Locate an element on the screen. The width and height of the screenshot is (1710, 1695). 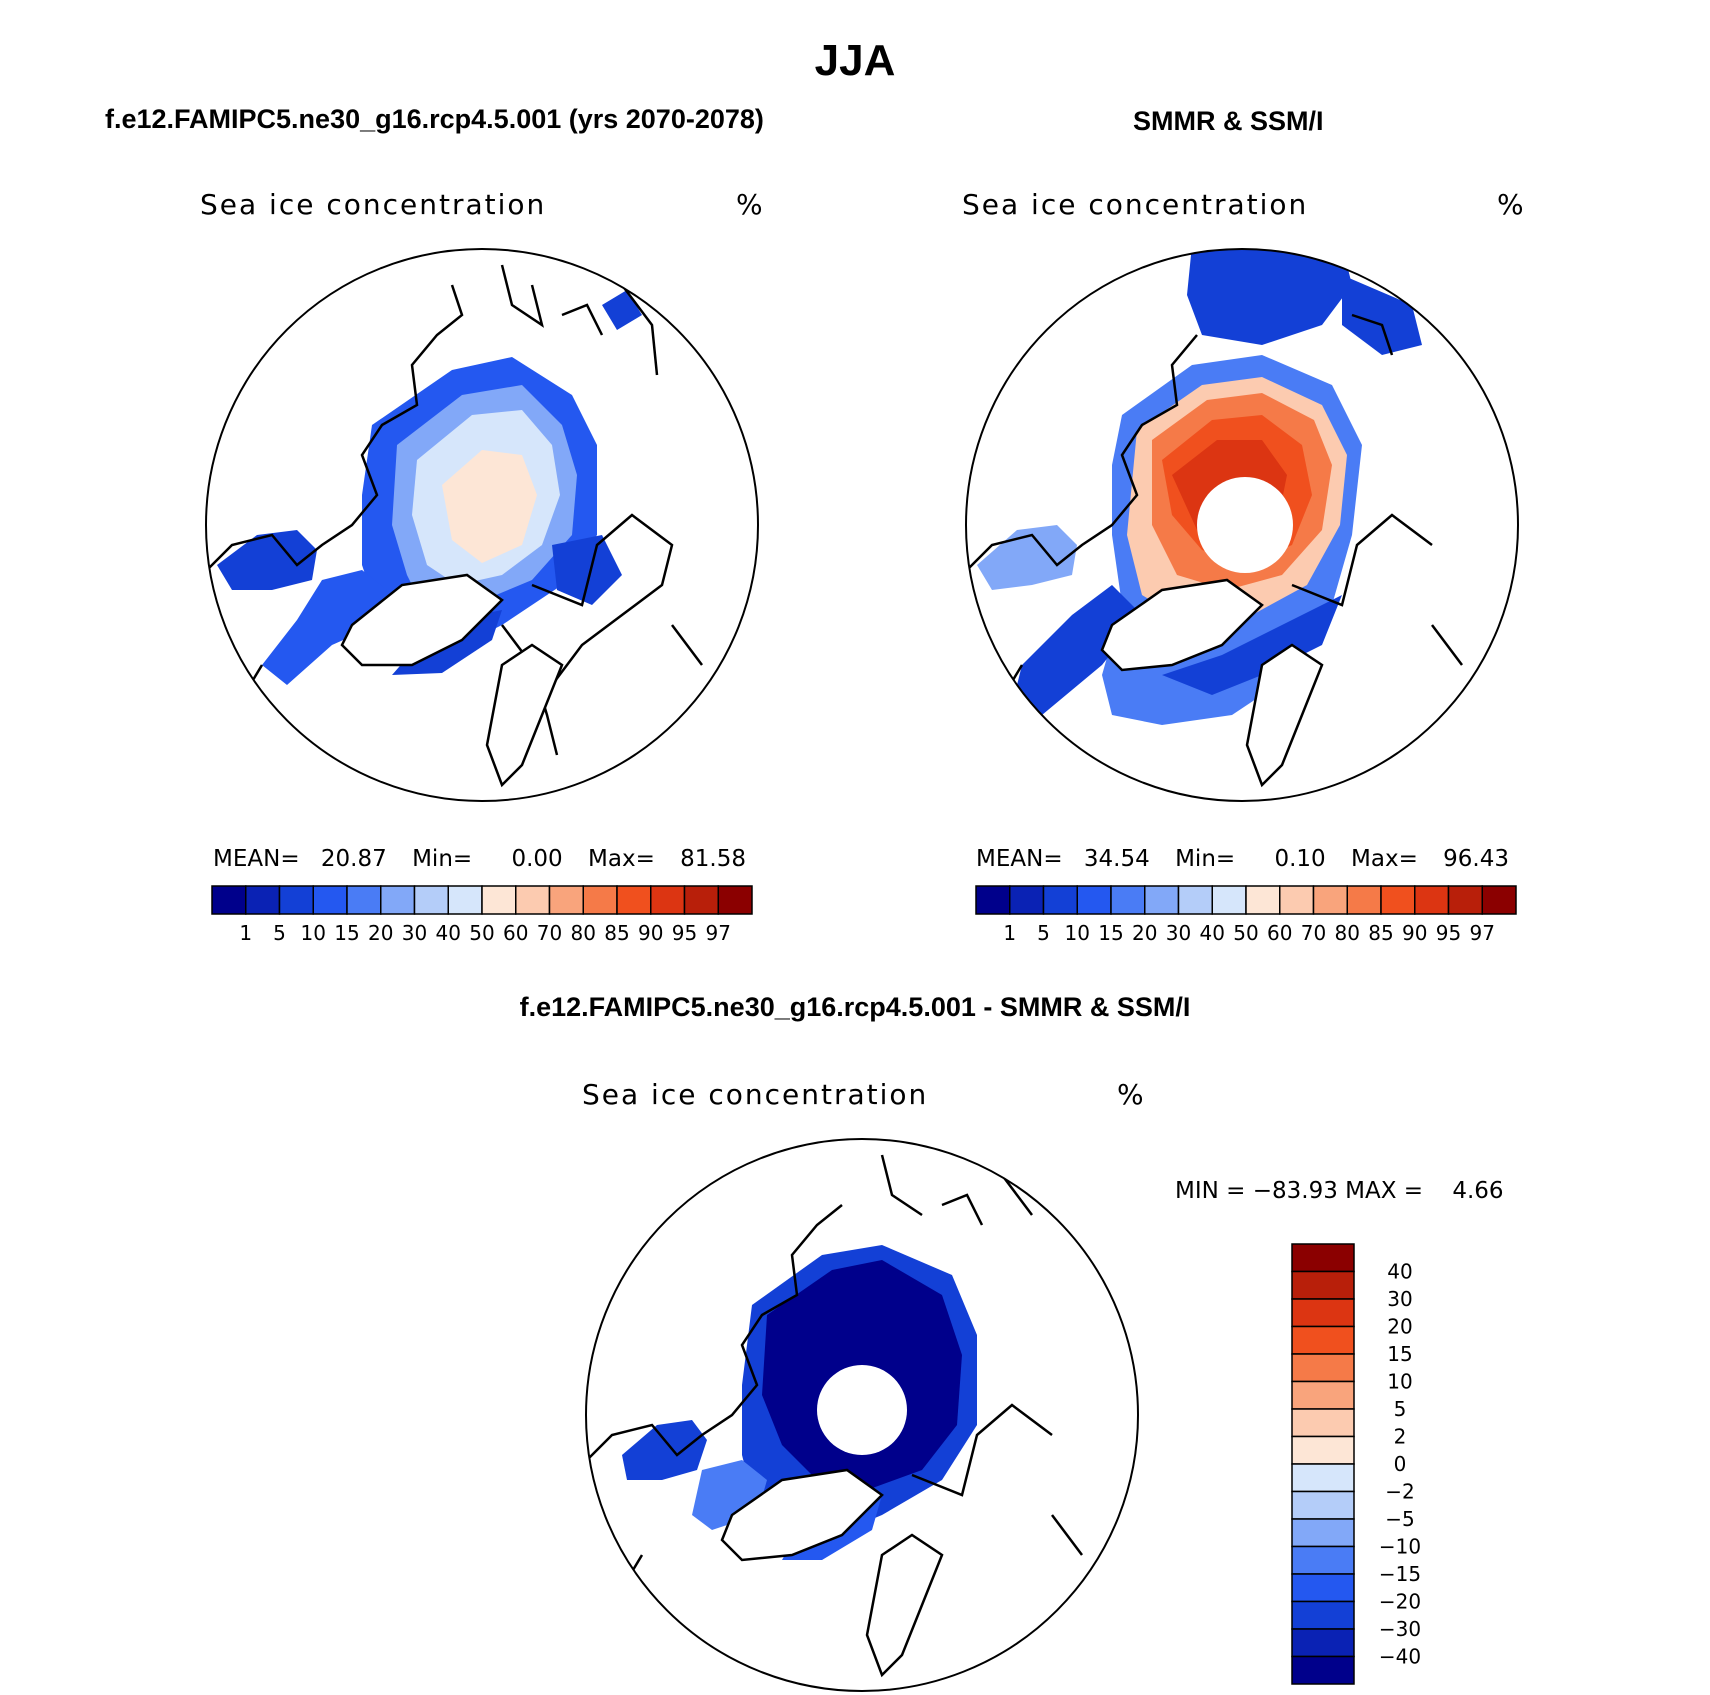
panel-1-colorbar-tick-label: 15 is located at coordinates (346, 933).